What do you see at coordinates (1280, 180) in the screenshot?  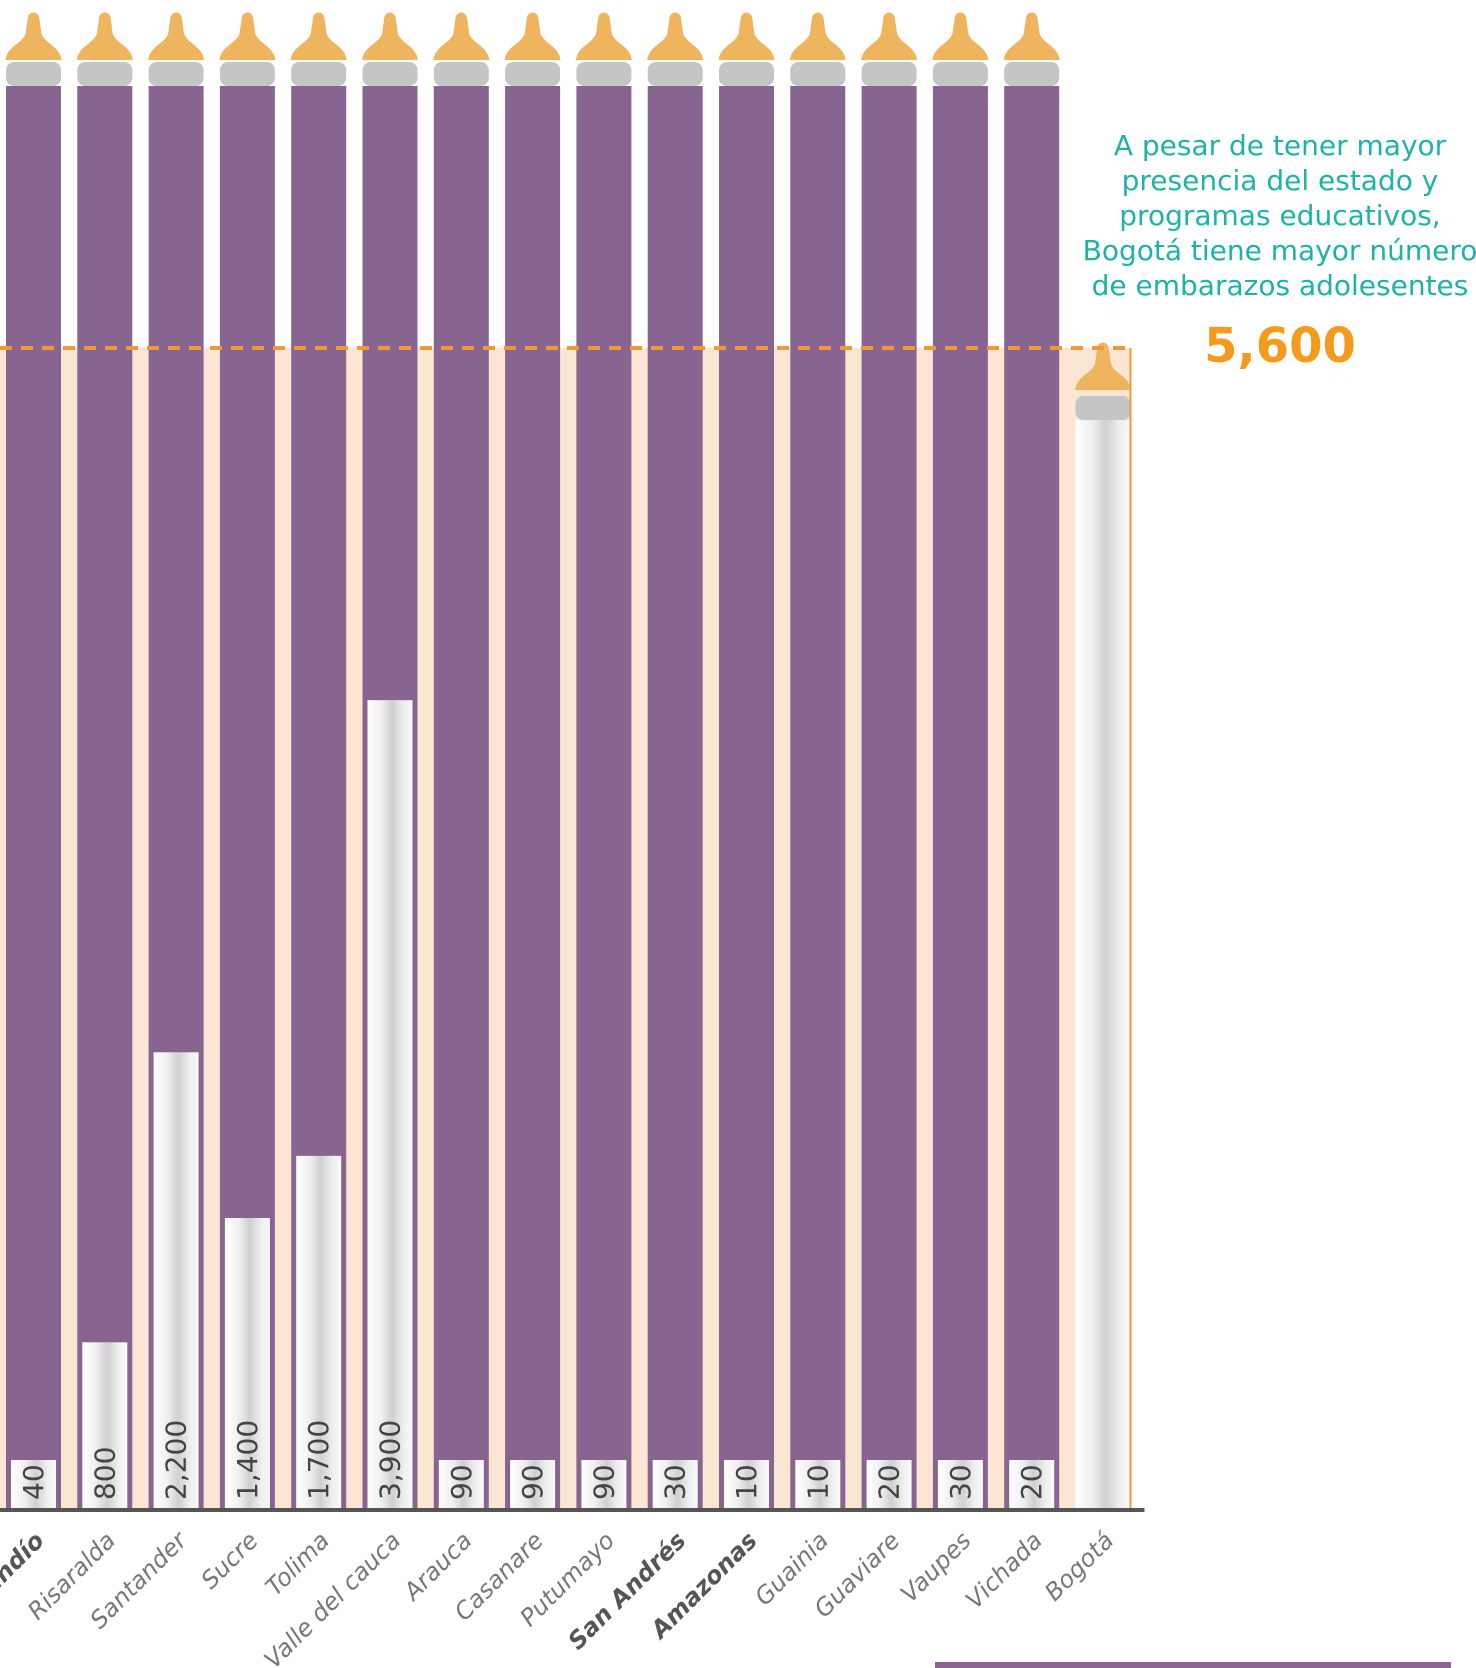 I see `annotation-line: presencia del estado y` at bounding box center [1280, 180].